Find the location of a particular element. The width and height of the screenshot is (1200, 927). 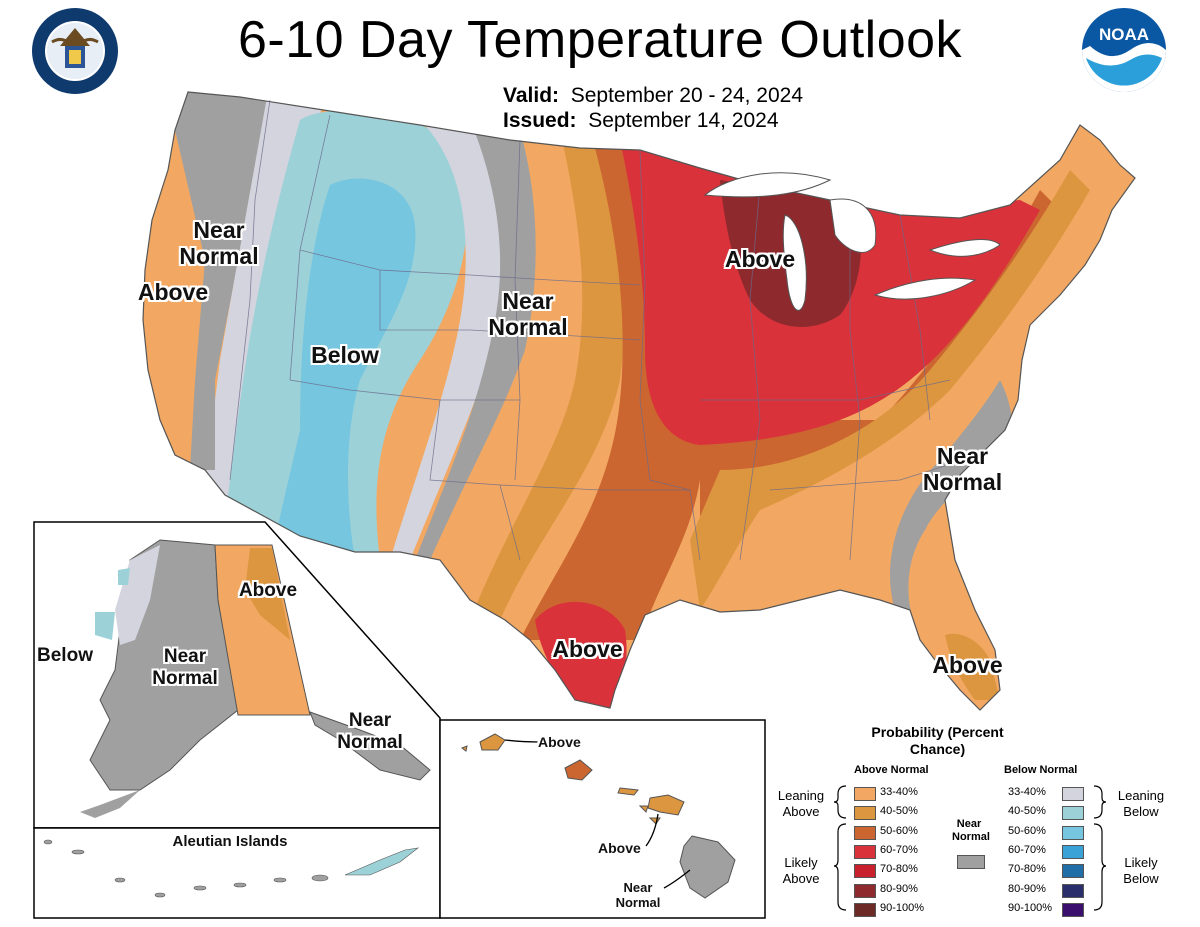

label-hawaii-big-island-near-normal: Near Normal is located at coordinates (638, 895).